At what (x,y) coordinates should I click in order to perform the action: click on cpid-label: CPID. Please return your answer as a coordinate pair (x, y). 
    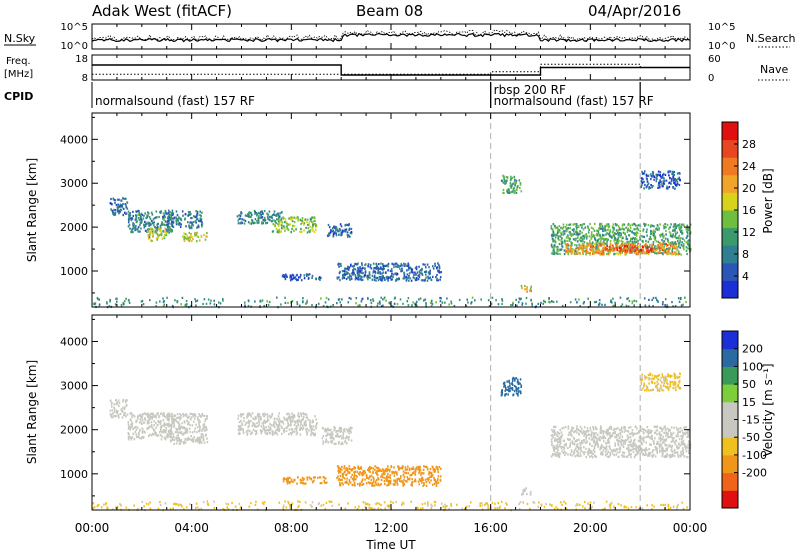
    Looking at the image, I should click on (18, 96).